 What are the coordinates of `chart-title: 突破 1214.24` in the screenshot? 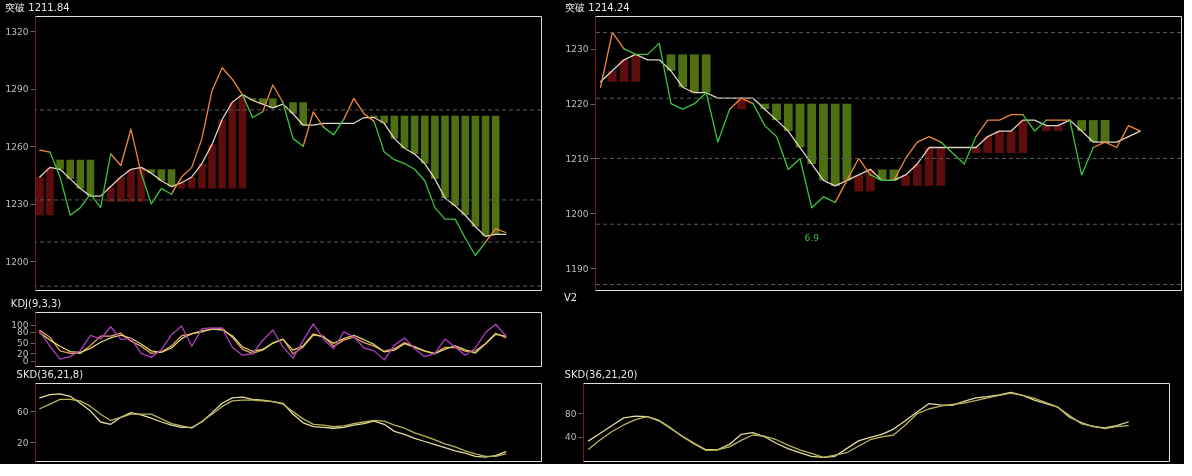 It's located at (597, 7).